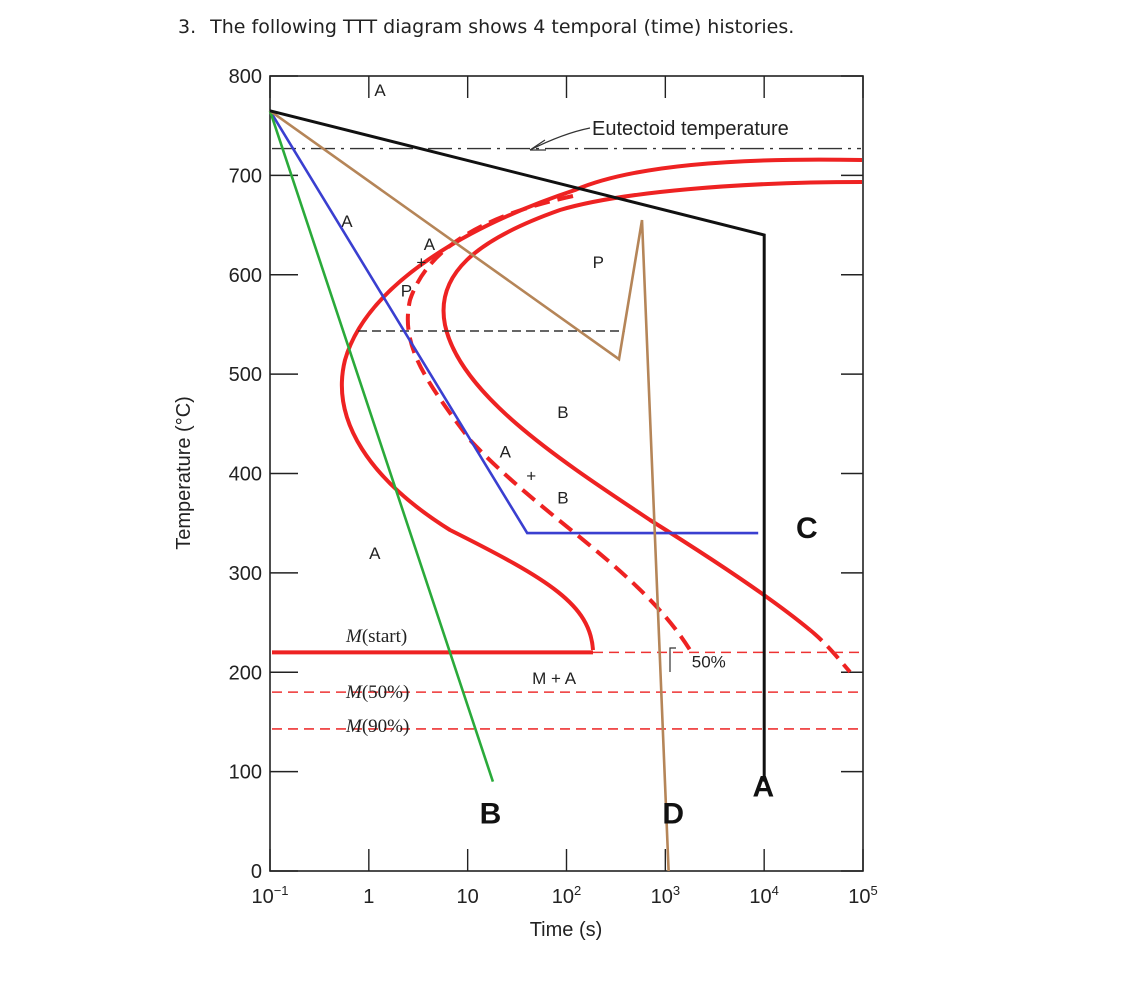 Image resolution: width=1145 pixels, height=992 pixels. I want to click on history-label-c: C, so click(807, 528).